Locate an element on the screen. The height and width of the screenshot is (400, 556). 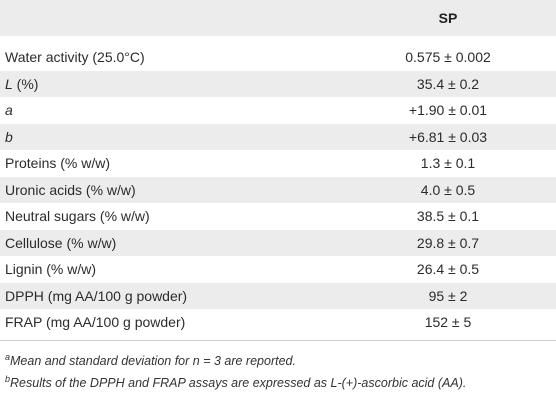
row-value: 38.5 ± 0.1 is located at coordinates (448, 216).